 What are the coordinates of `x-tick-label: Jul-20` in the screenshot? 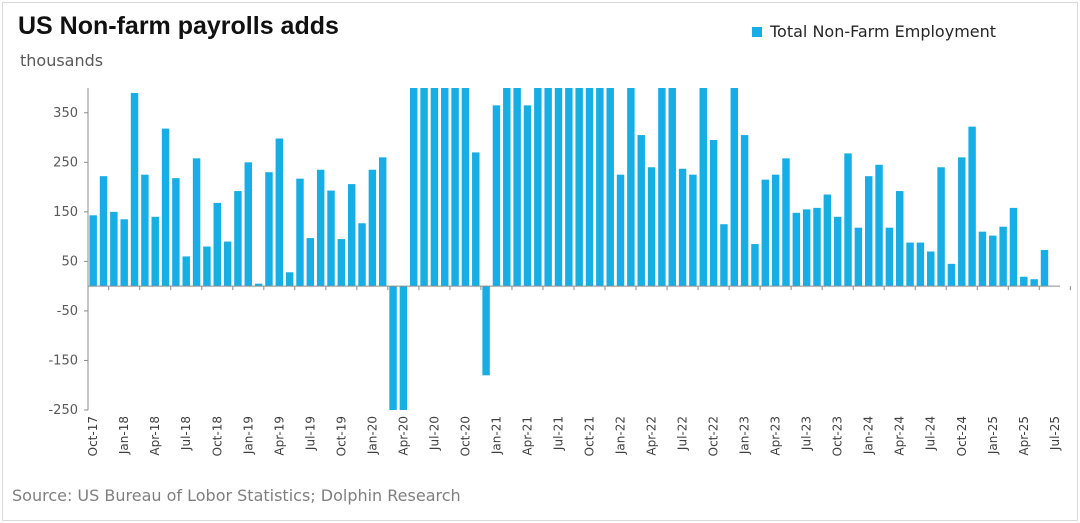 It's located at (434, 433).